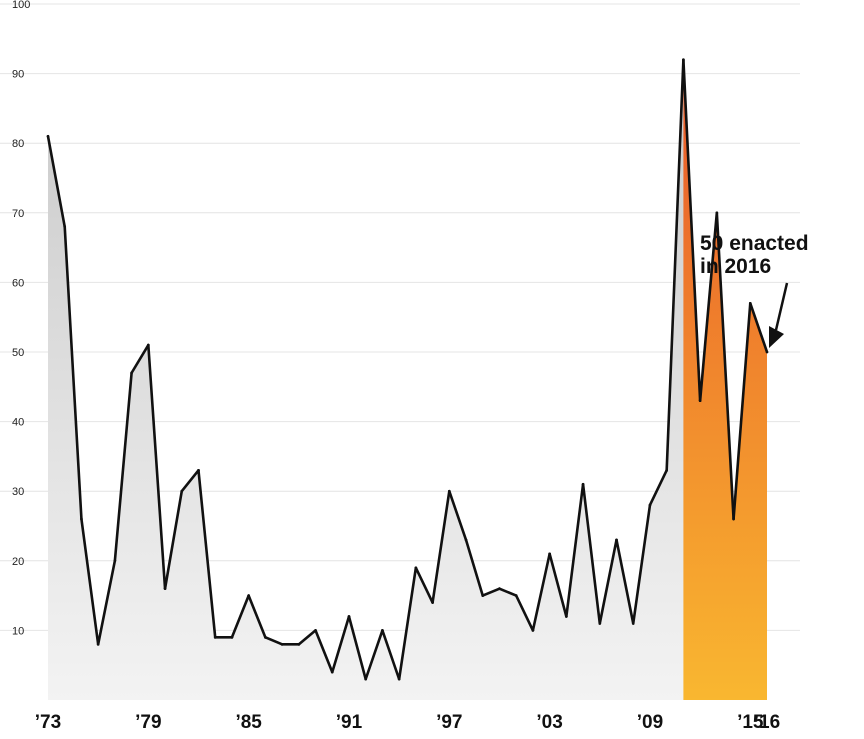 The width and height of the screenshot is (864, 739). I want to click on x-axis-ticks: ’73 ’79 ’85 ’91 ’97 ’03 ’09 ’15’16, so click(407, 722).